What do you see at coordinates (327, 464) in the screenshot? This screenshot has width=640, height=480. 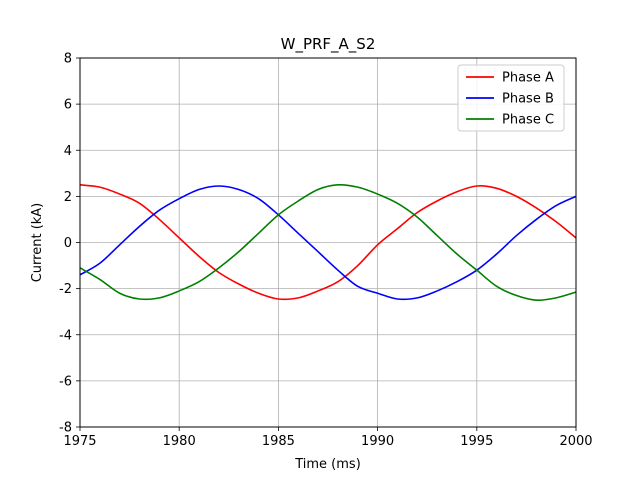 I see `x-axis-label: Time (ms)` at bounding box center [327, 464].